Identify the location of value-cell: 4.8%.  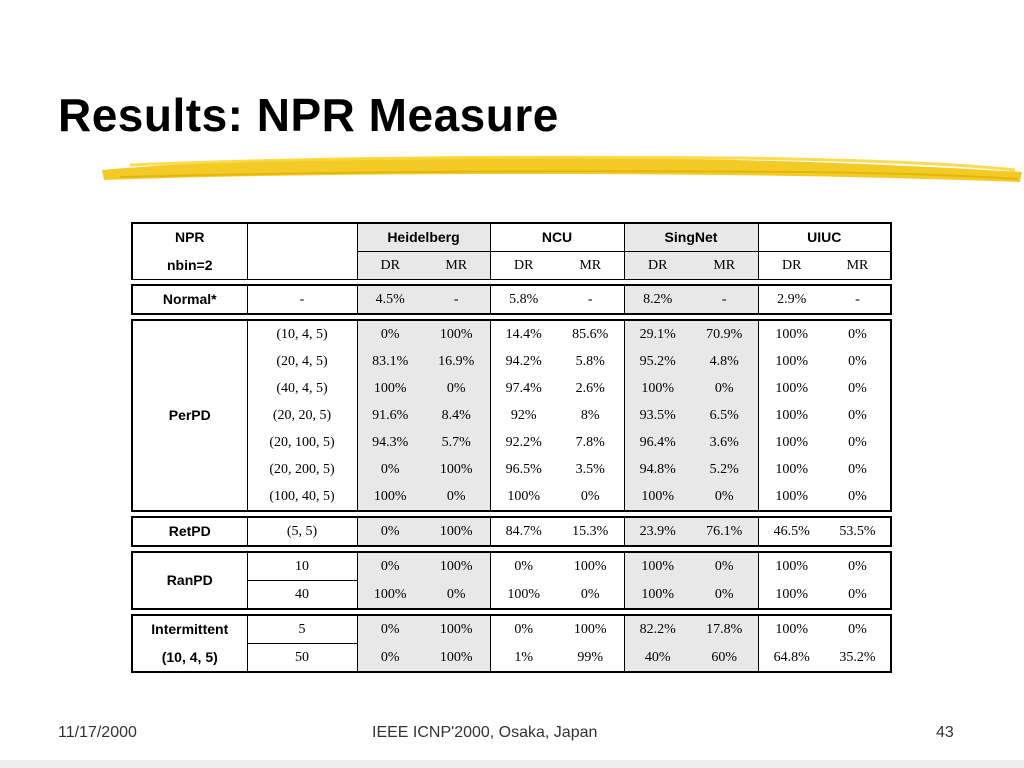
(725, 361).